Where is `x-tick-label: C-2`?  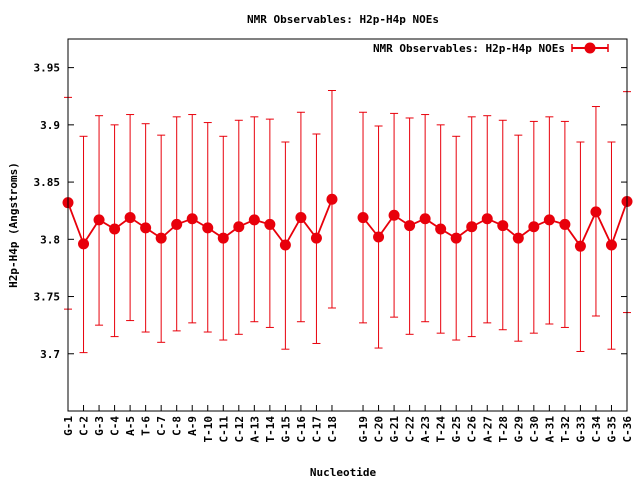 x-tick-label: C-2 is located at coordinates (84, 426).